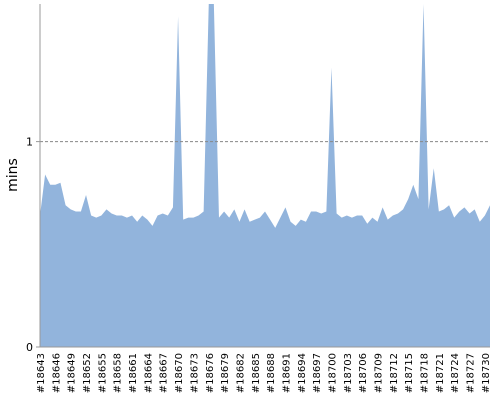  I want to click on x-tick-label: #18658, so click(118, 373).